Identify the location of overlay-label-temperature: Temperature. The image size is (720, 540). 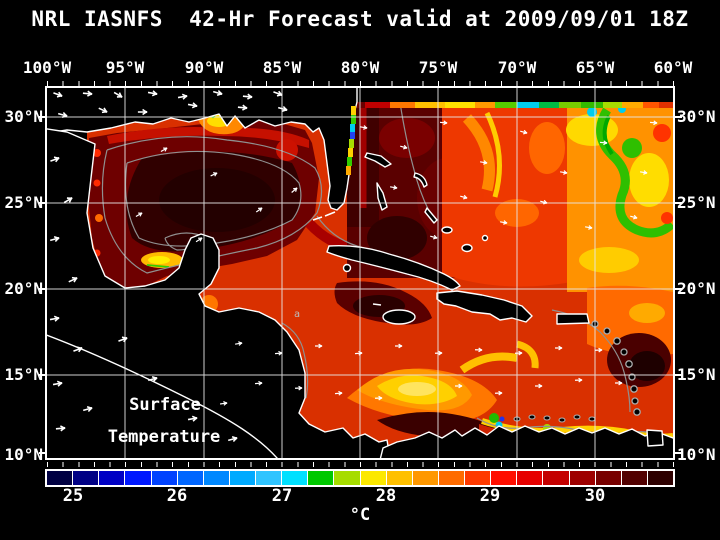
(164, 437).